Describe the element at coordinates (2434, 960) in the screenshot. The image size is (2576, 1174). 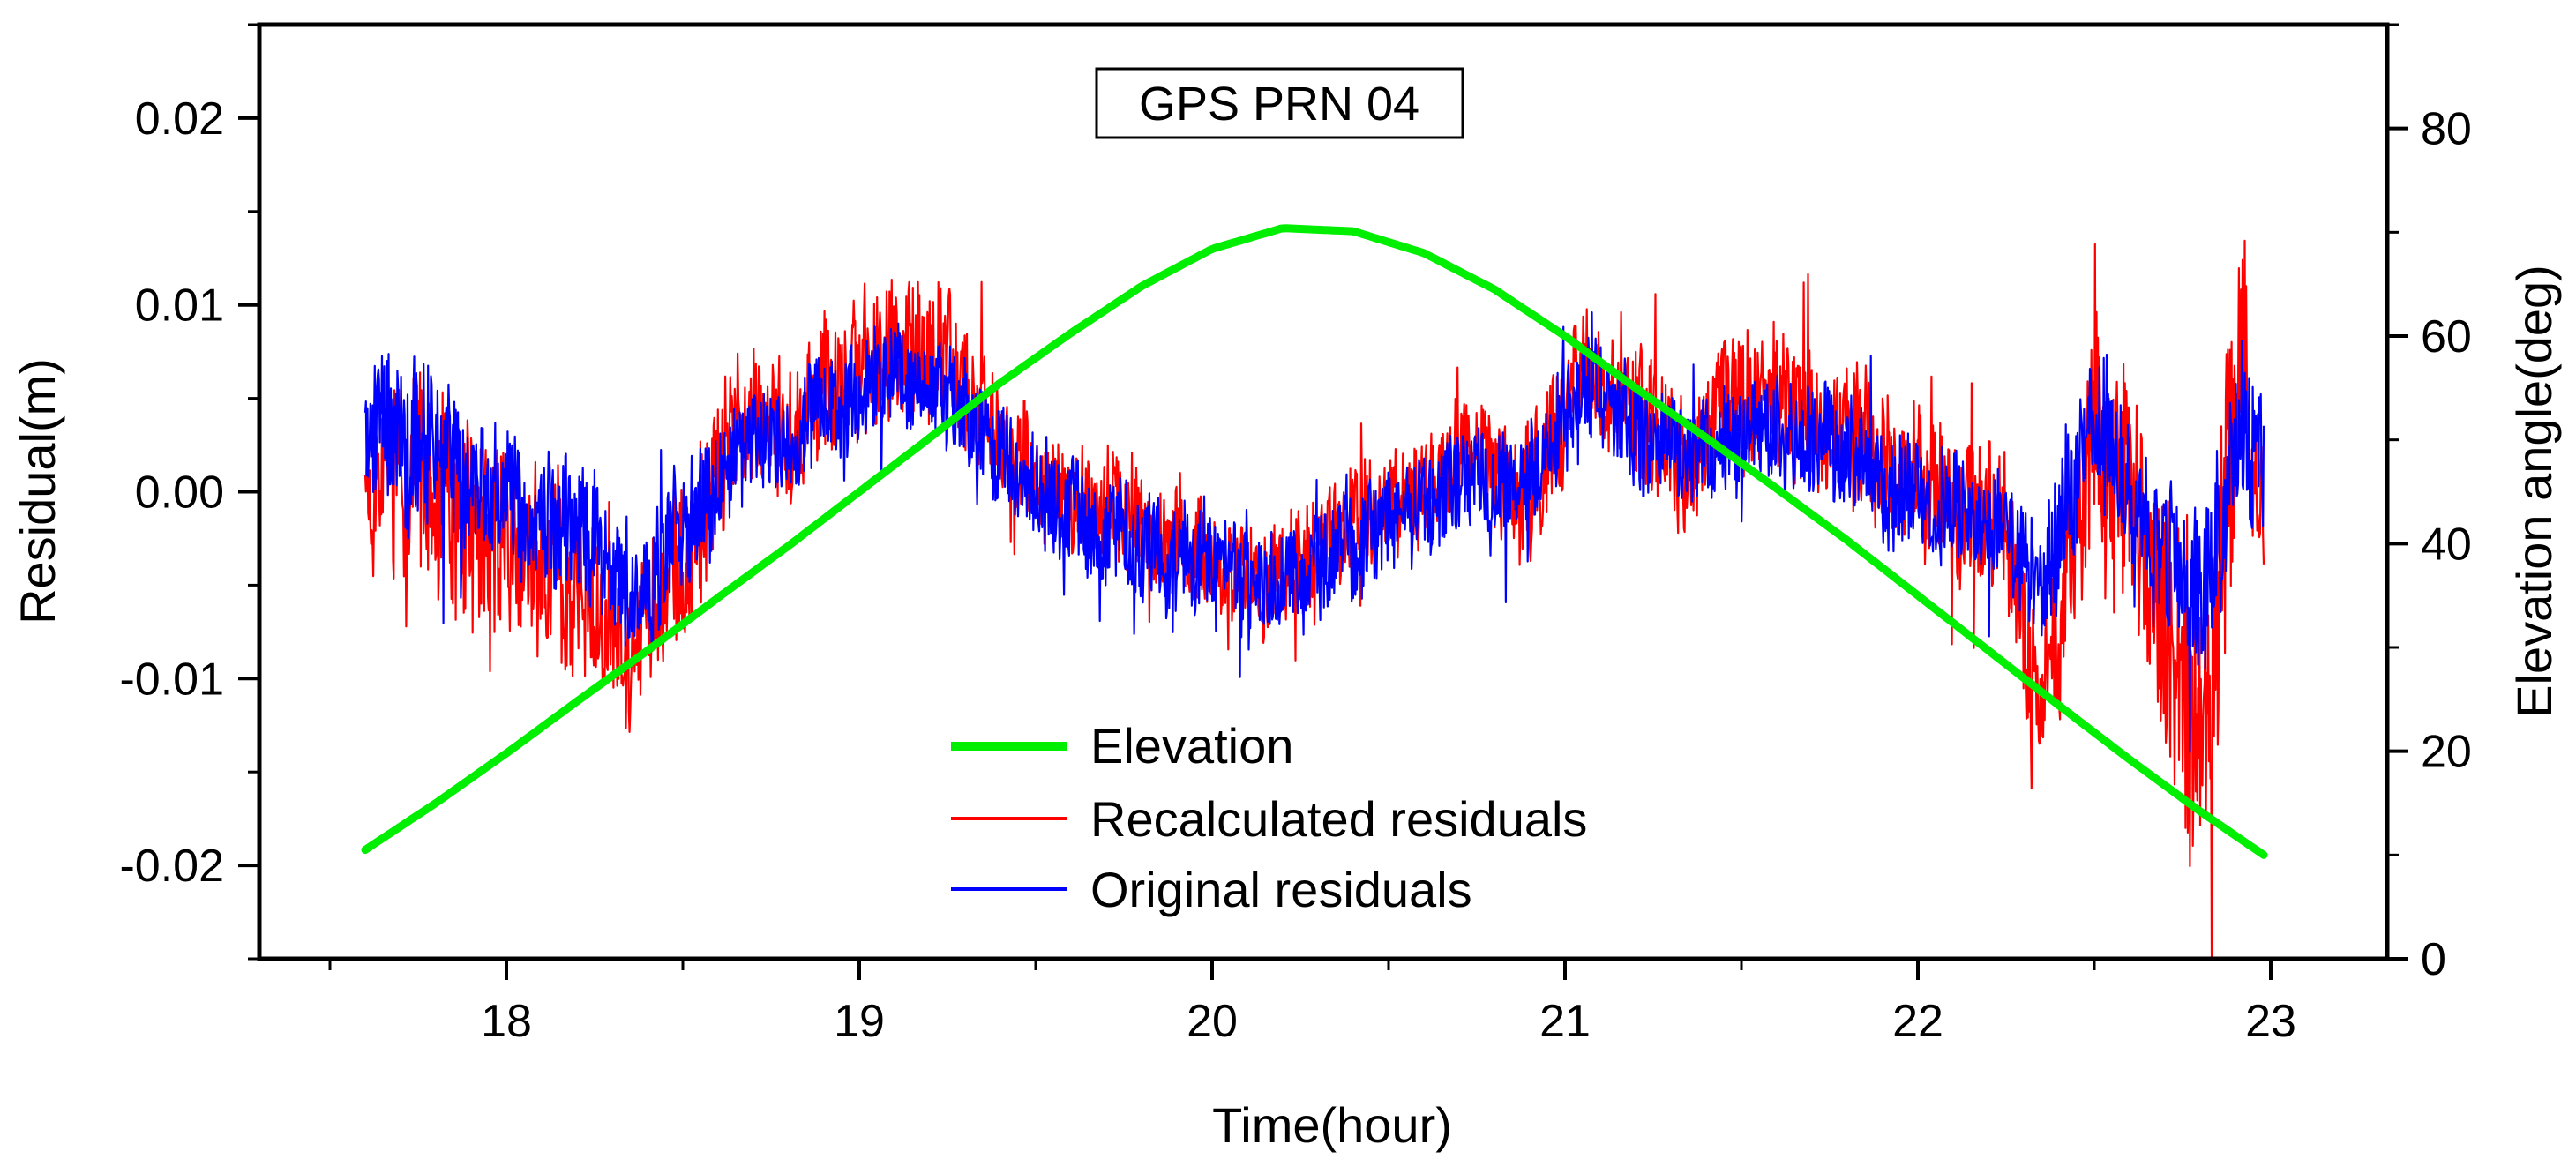
I see `y2-tick-label: 0` at that location.